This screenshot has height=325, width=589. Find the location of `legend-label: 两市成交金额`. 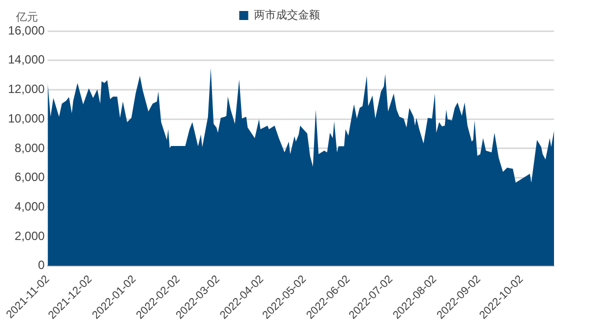

legend-label: 两市成交金额 is located at coordinates (287, 15).